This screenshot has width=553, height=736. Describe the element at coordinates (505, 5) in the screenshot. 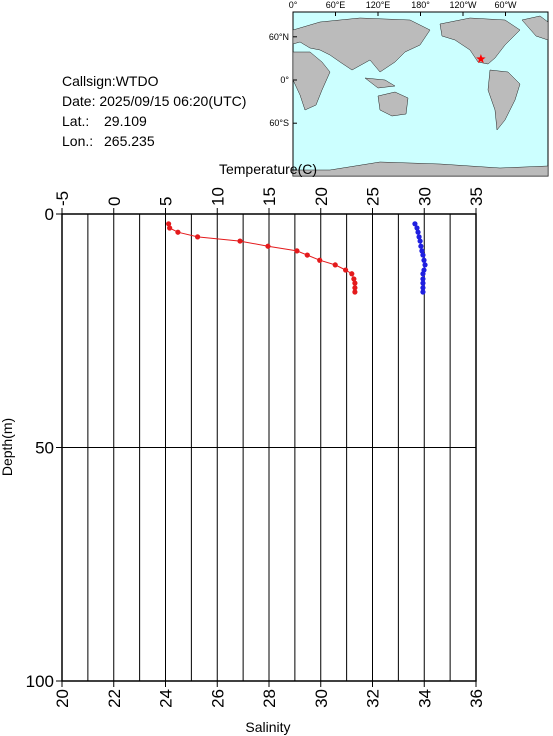

I see `map-lon-label: 60°W` at that location.